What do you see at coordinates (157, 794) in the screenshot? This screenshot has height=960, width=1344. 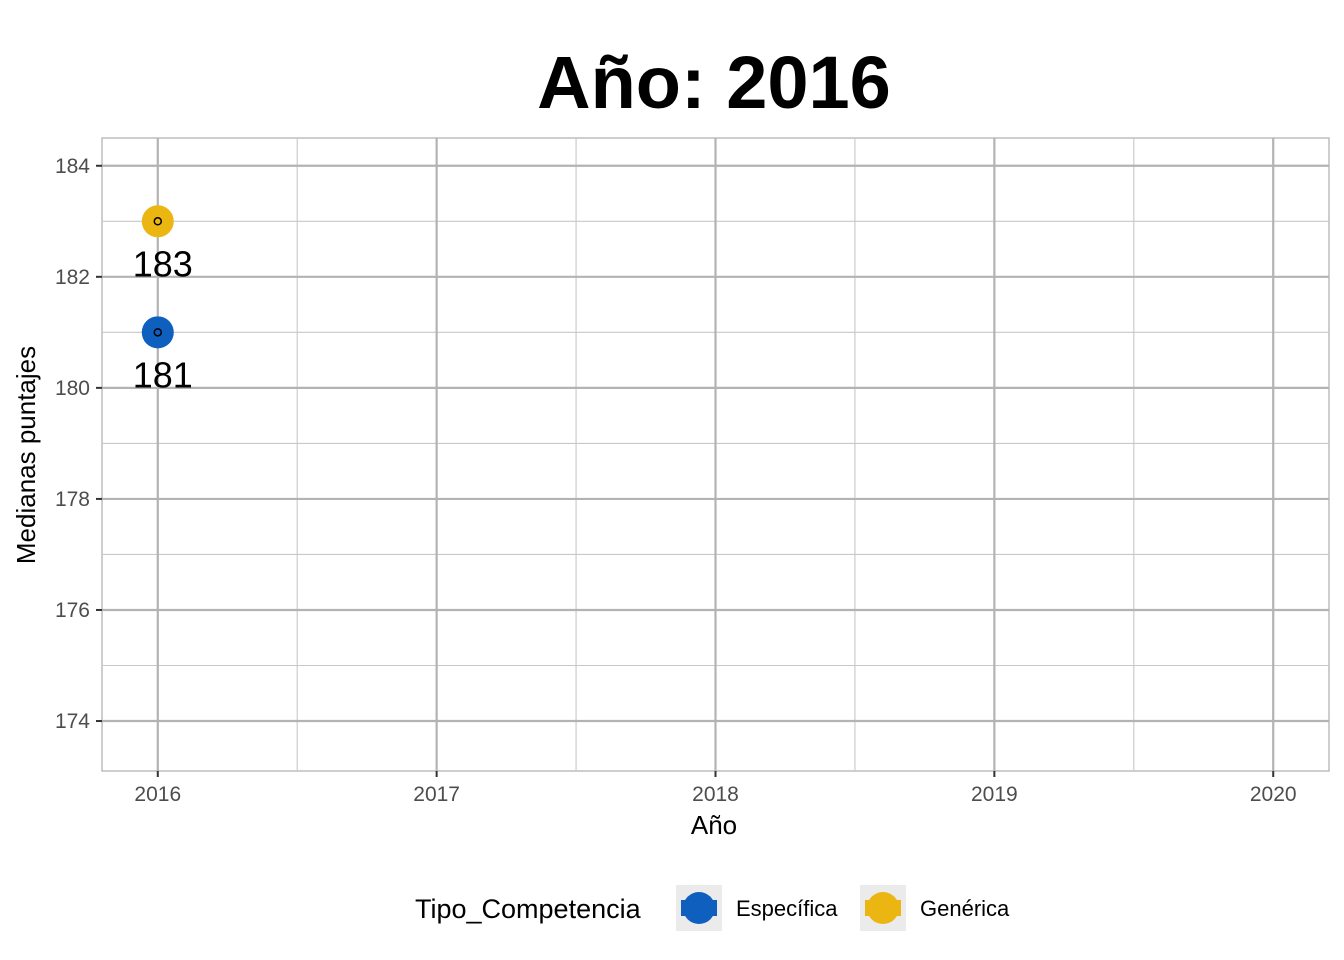 I see `x-tick-label: 2016` at bounding box center [157, 794].